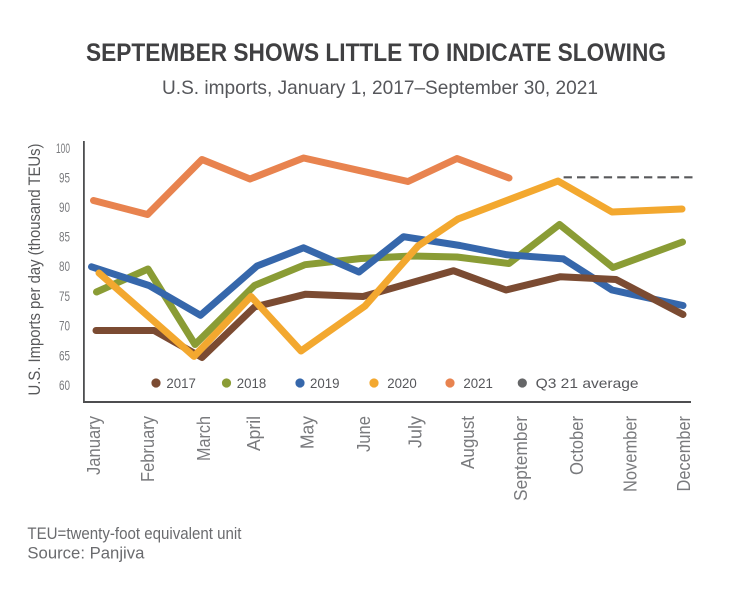  What do you see at coordinates (521, 458) in the screenshot?
I see `svg-text: September` at bounding box center [521, 458].